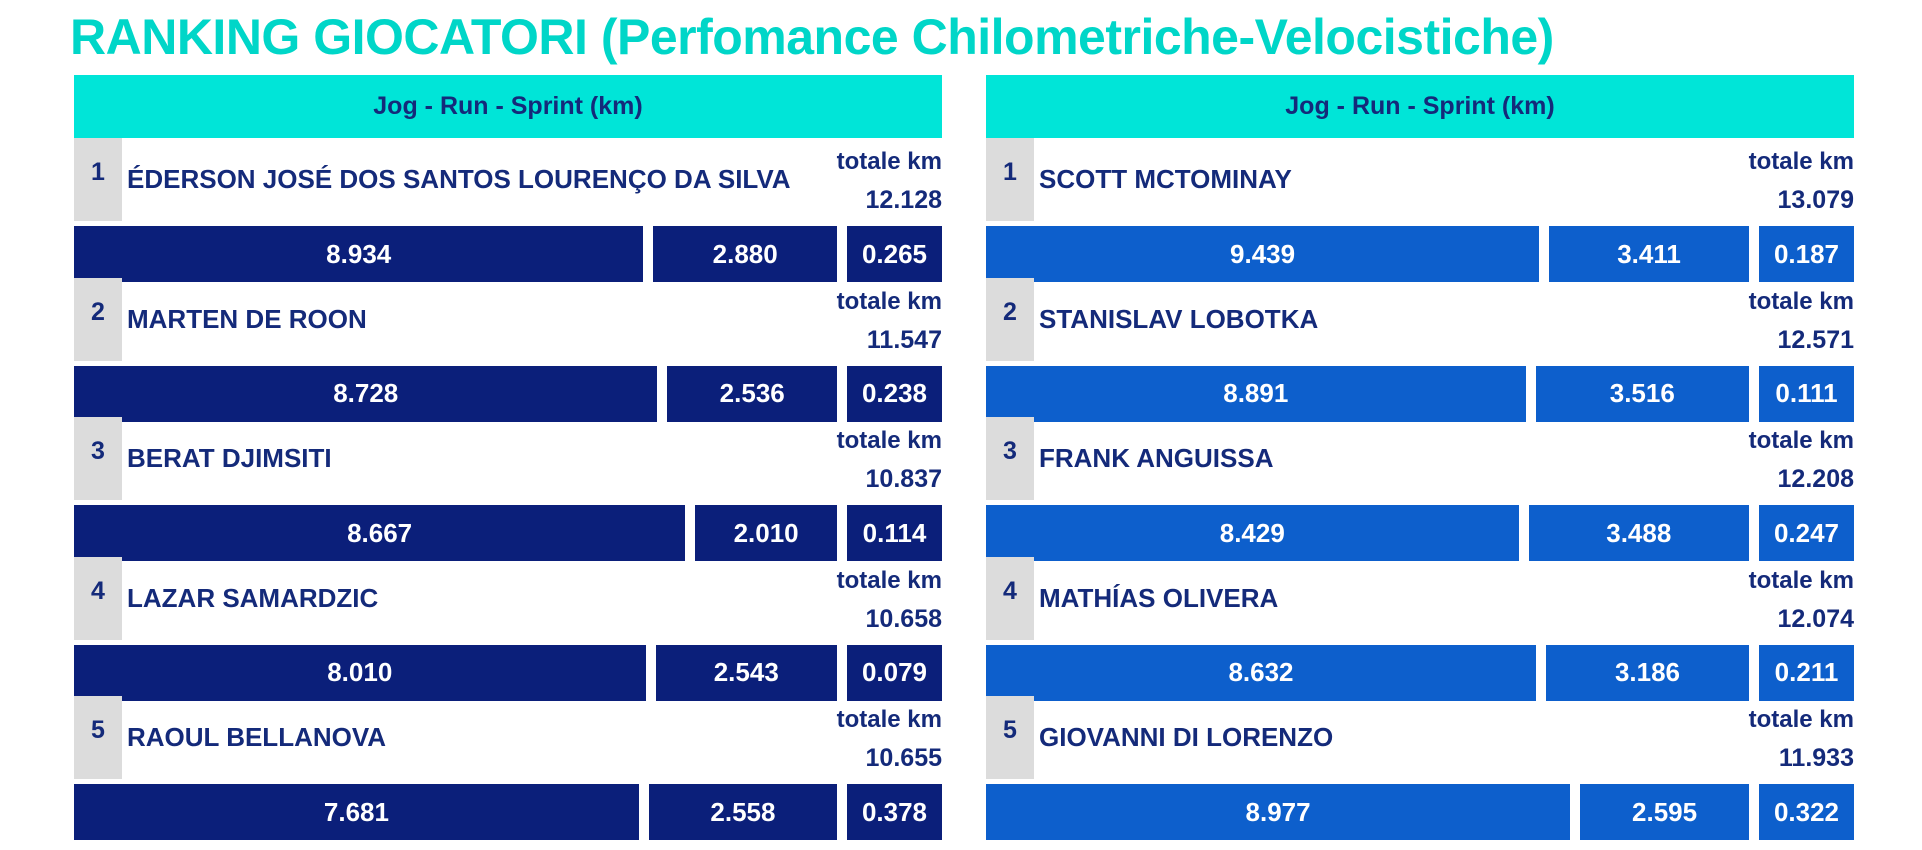 The height and width of the screenshot is (850, 1922). Describe the element at coordinates (903, 479) in the screenshot. I see `total-km-value: 10.837` at that location.